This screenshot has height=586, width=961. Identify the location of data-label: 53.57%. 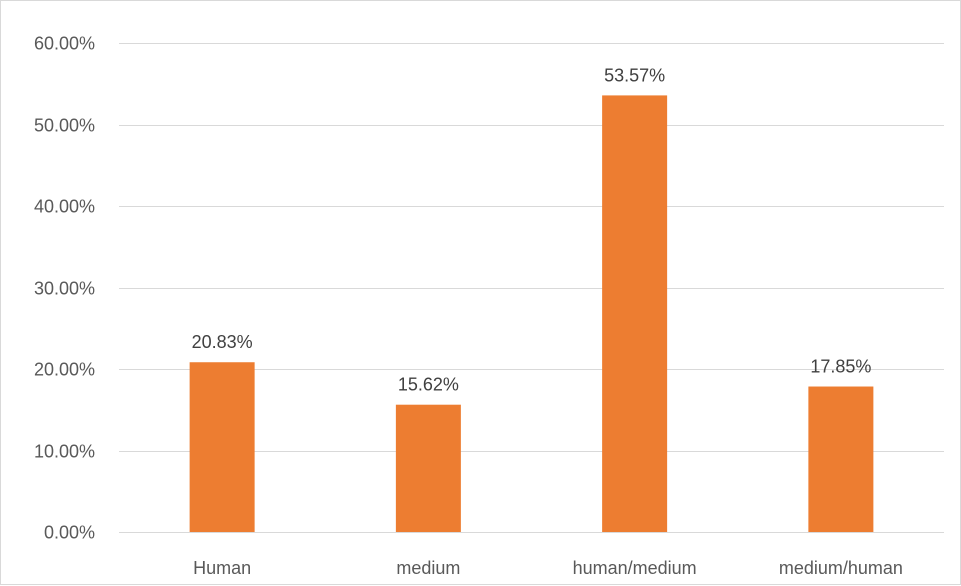
(634, 75).